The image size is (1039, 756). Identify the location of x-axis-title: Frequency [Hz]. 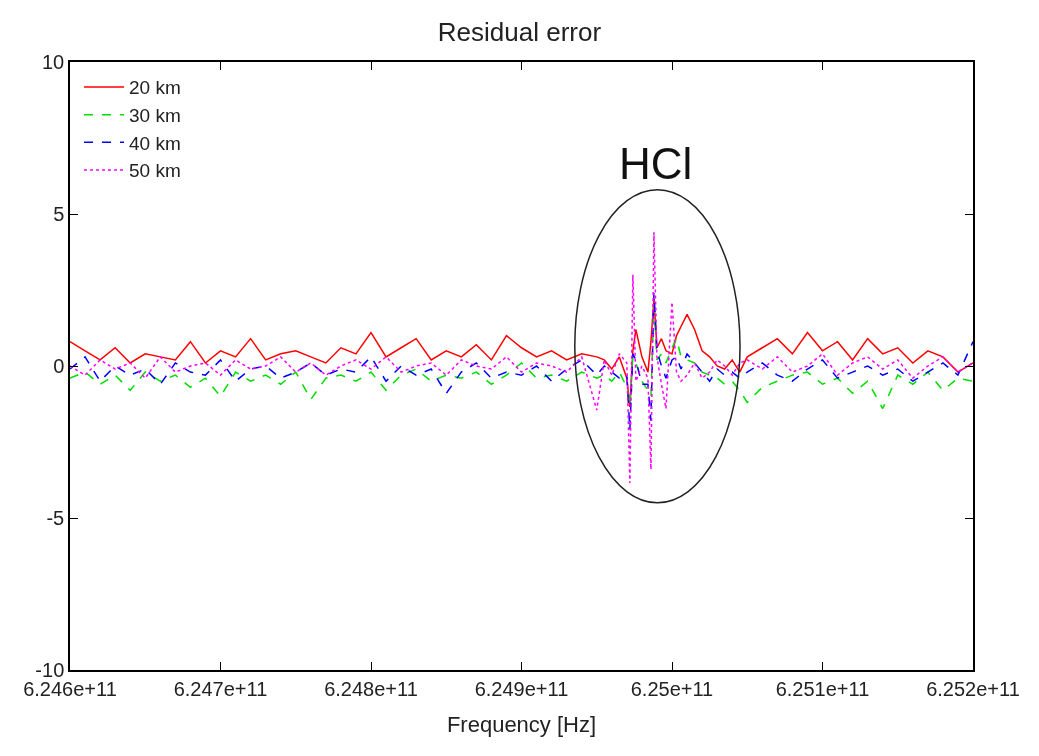
(521, 725).